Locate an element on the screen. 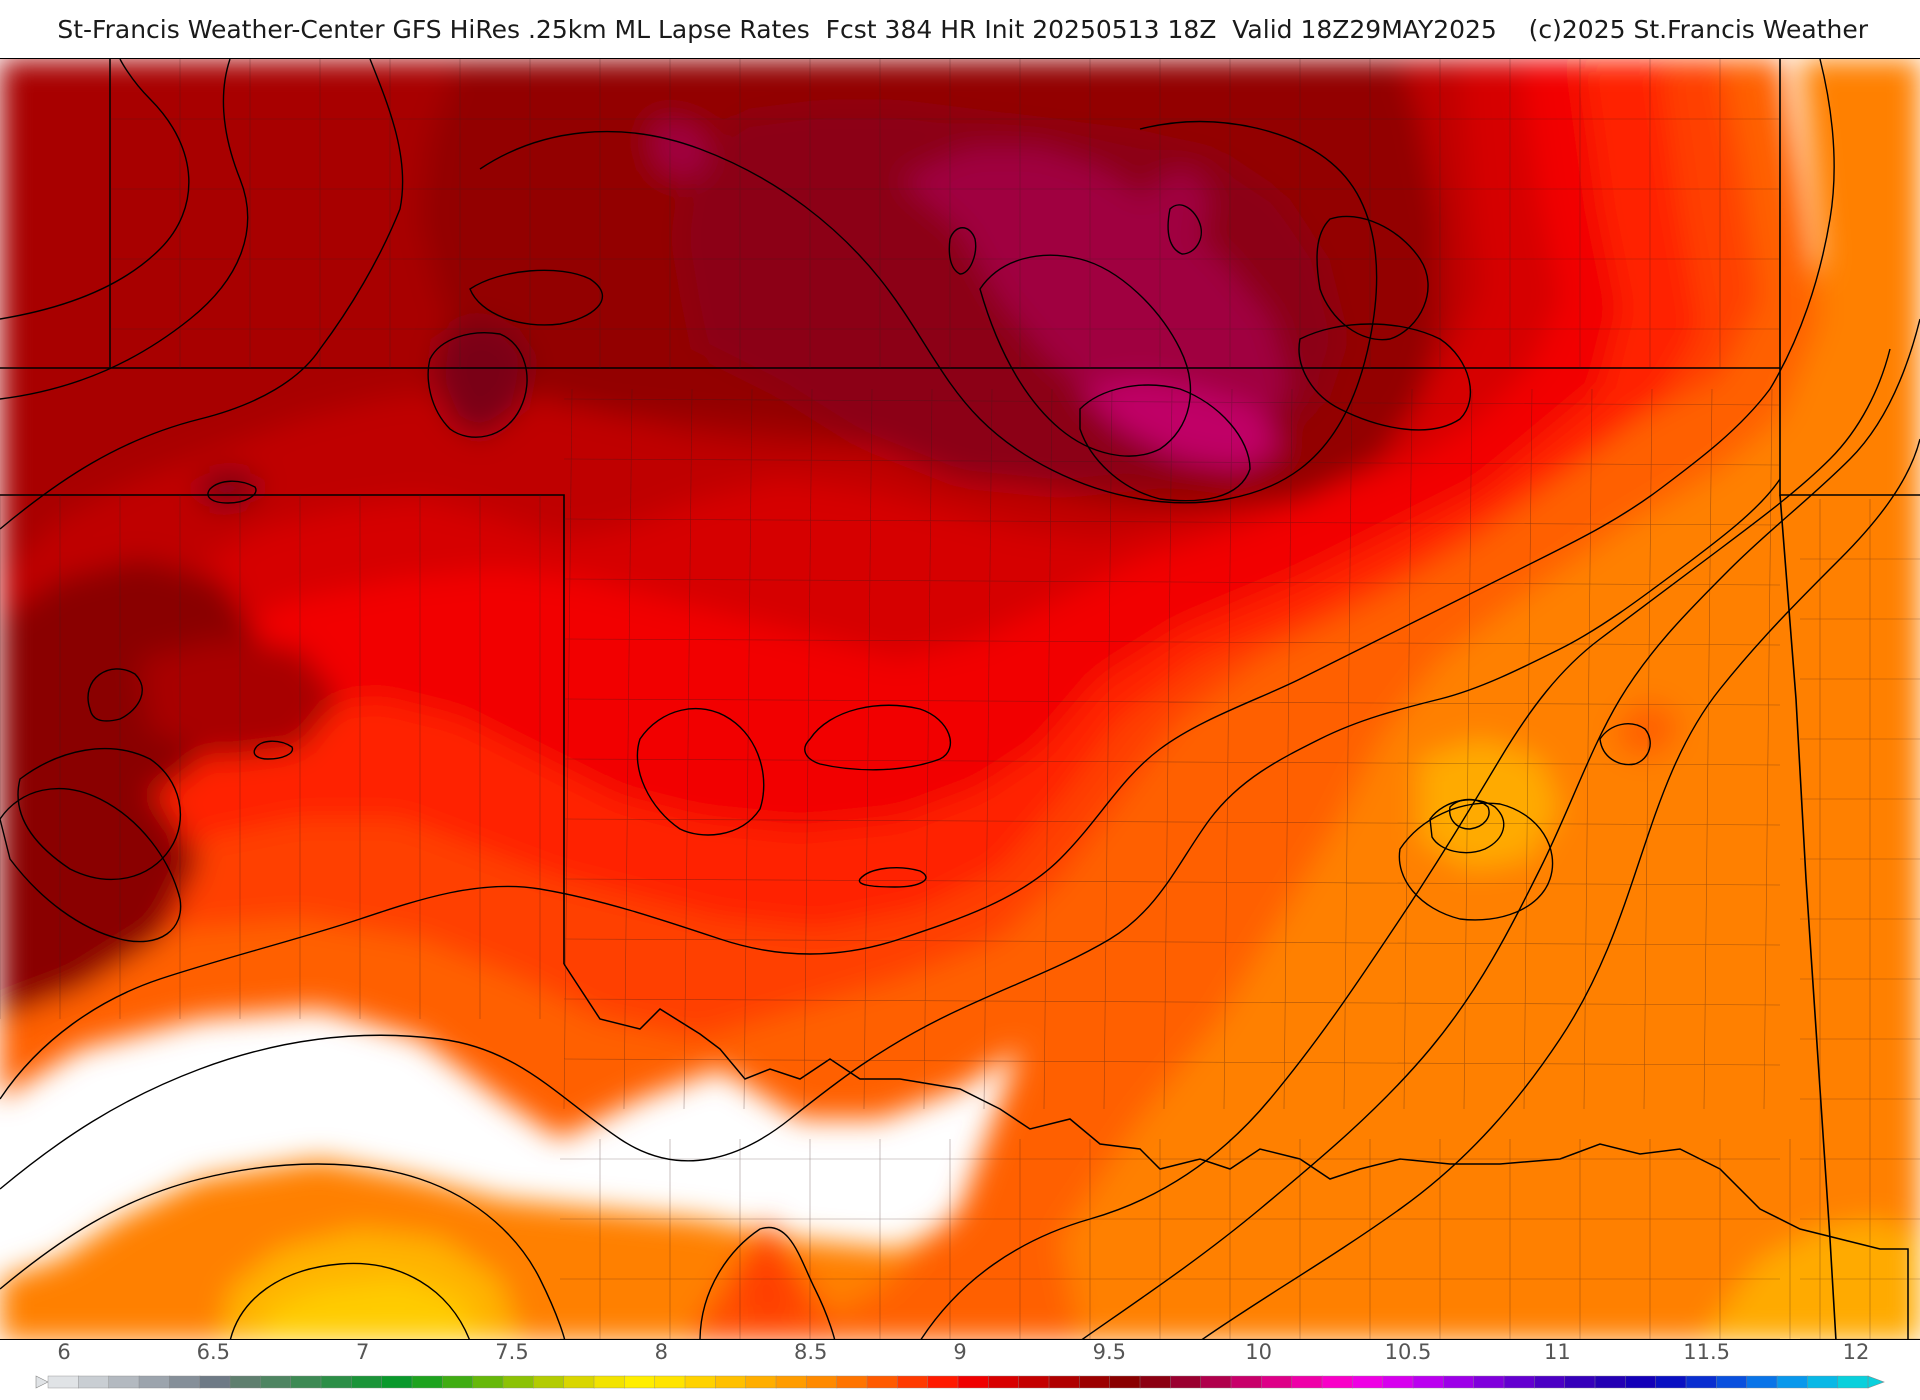  state-border is located at coordinates (282, 729).